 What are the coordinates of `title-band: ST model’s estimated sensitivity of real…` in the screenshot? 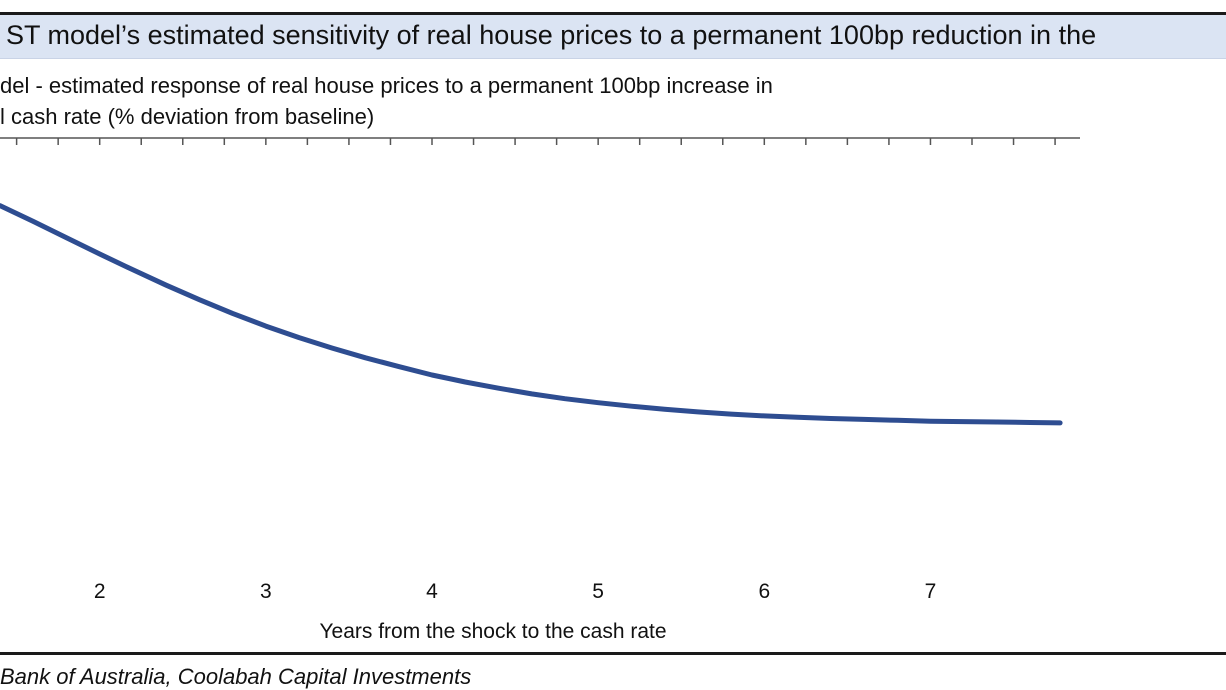 It's located at (613, 37).